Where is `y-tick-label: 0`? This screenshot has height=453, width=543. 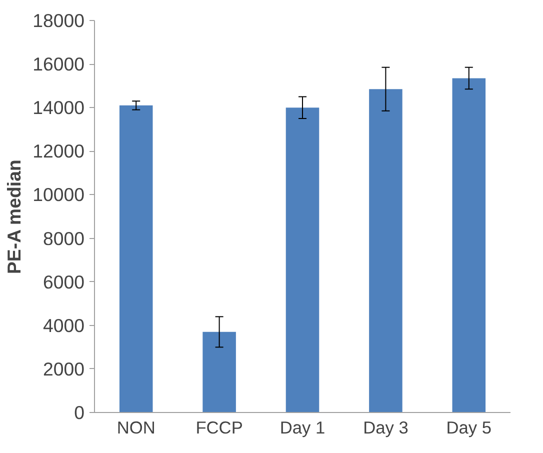 y-tick-label: 0 is located at coordinates (79, 412).